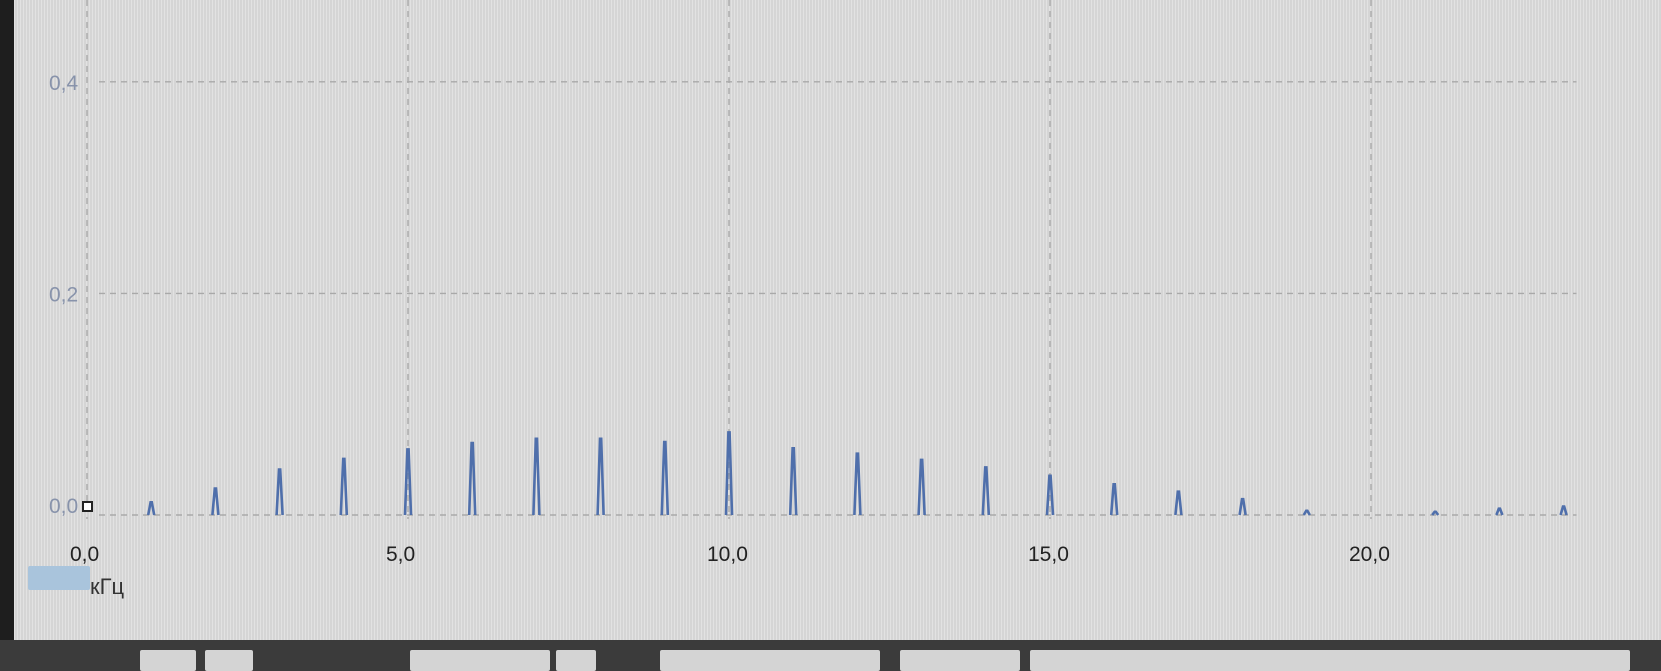  What do you see at coordinates (400, 554) in the screenshot?
I see `x-tick-label: 5,0` at bounding box center [400, 554].